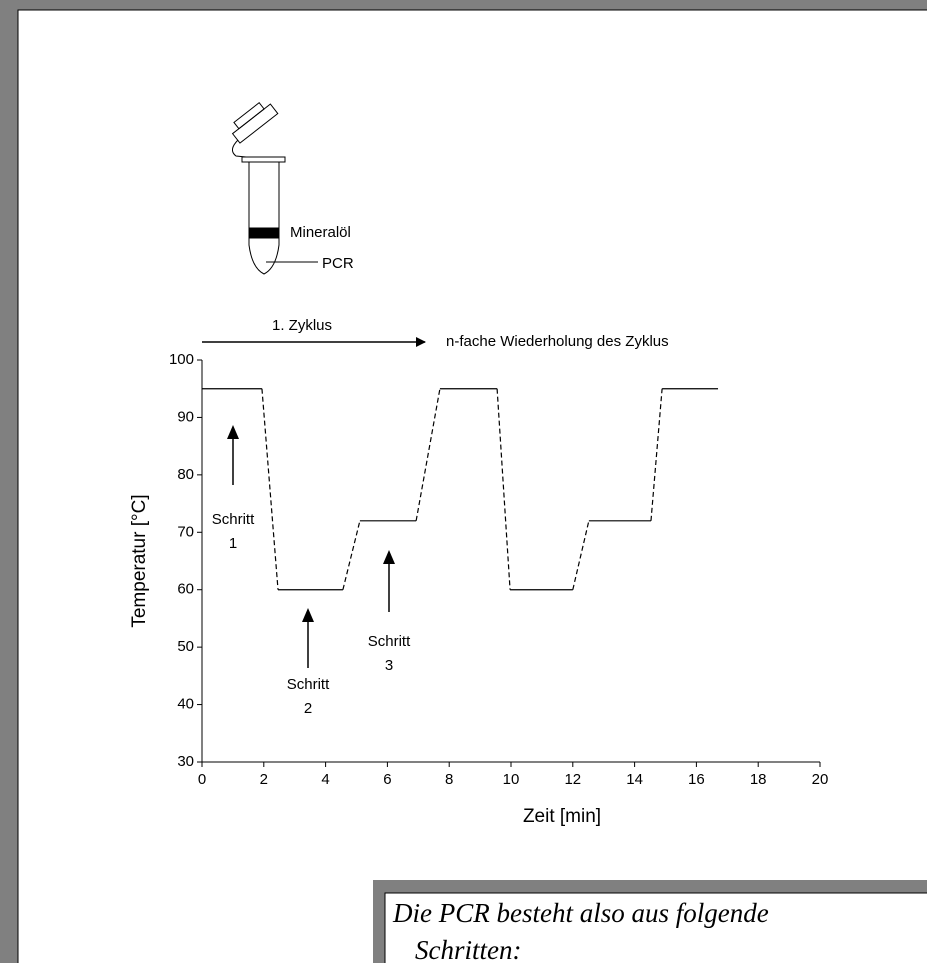 The height and width of the screenshot is (968, 927). What do you see at coordinates (389, 665) in the screenshot?
I see `step-number: 3` at bounding box center [389, 665].